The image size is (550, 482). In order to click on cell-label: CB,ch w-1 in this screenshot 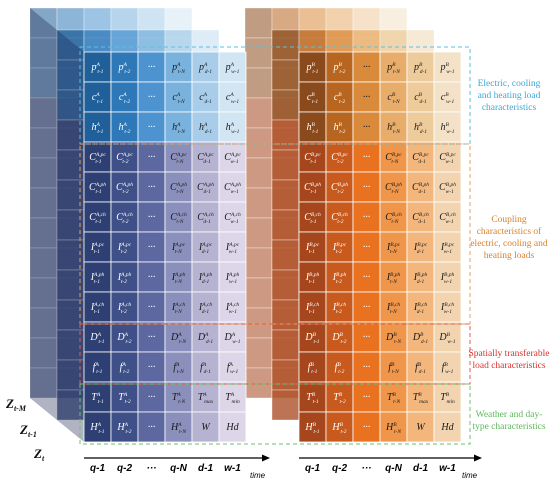, I will do `click(447, 218)`.